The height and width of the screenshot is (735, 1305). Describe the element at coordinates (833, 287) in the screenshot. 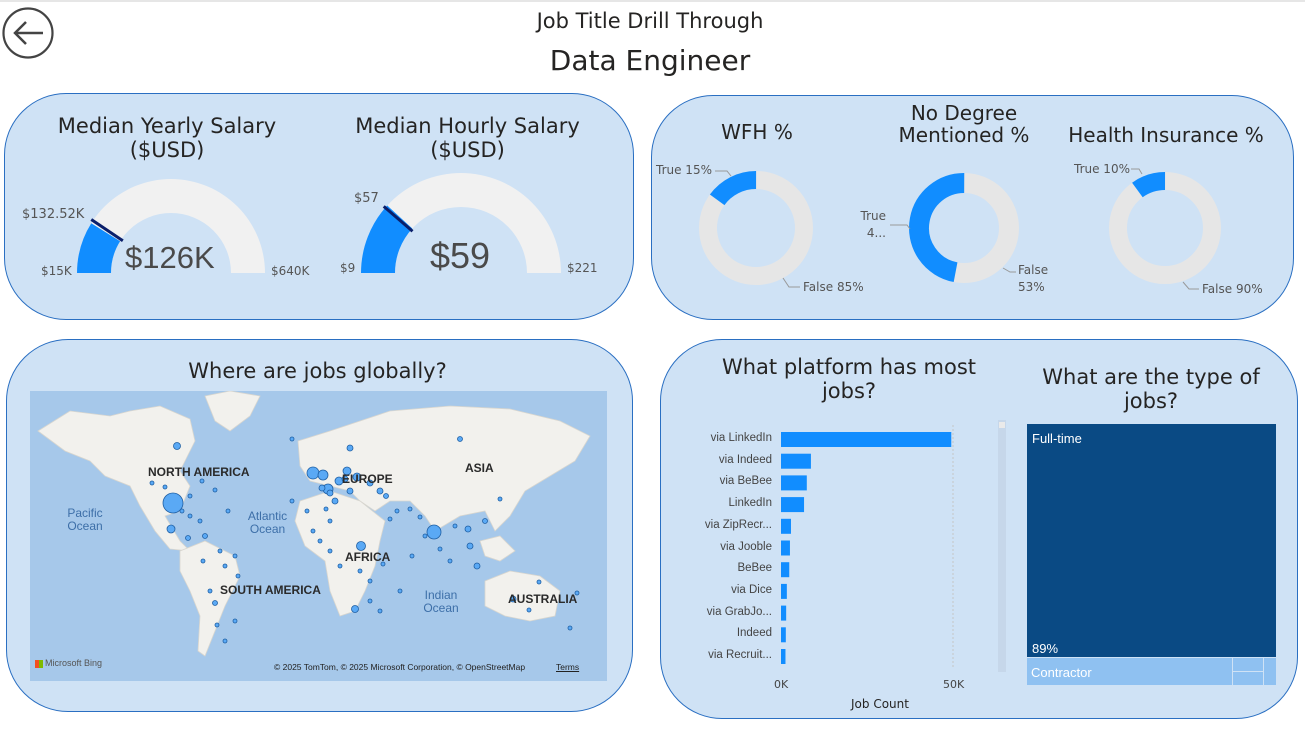

I see `wfh-false-label: False 85%` at that location.